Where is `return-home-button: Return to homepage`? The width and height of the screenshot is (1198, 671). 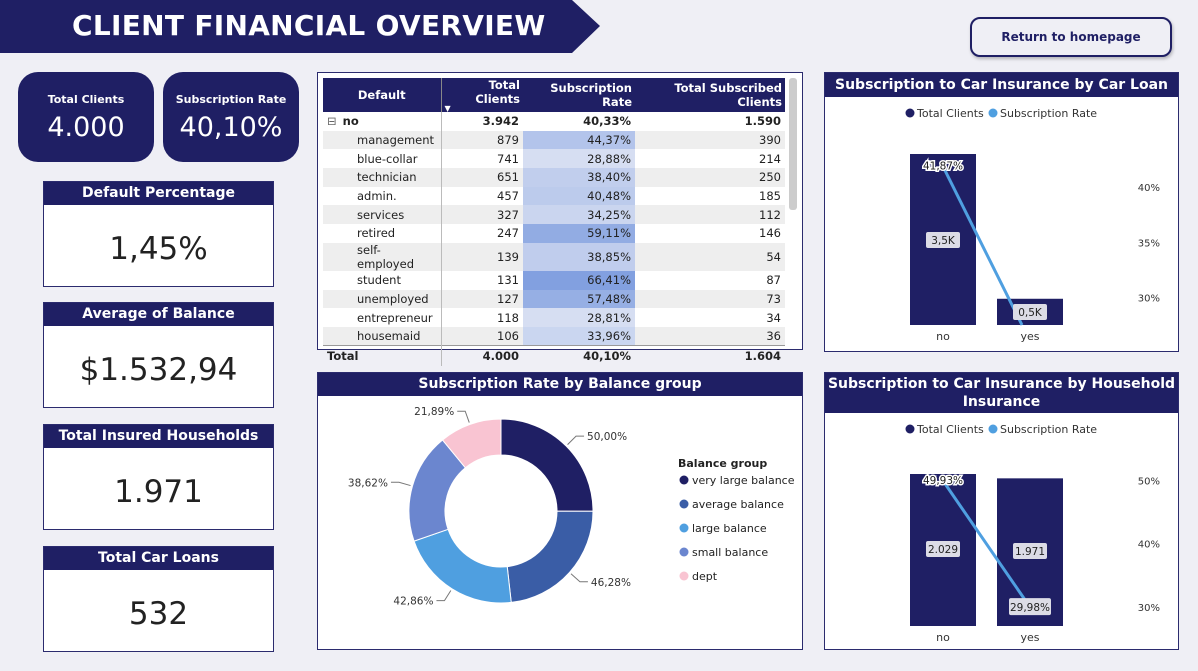
return-home-button: Return to homepage is located at coordinates (1071, 37).